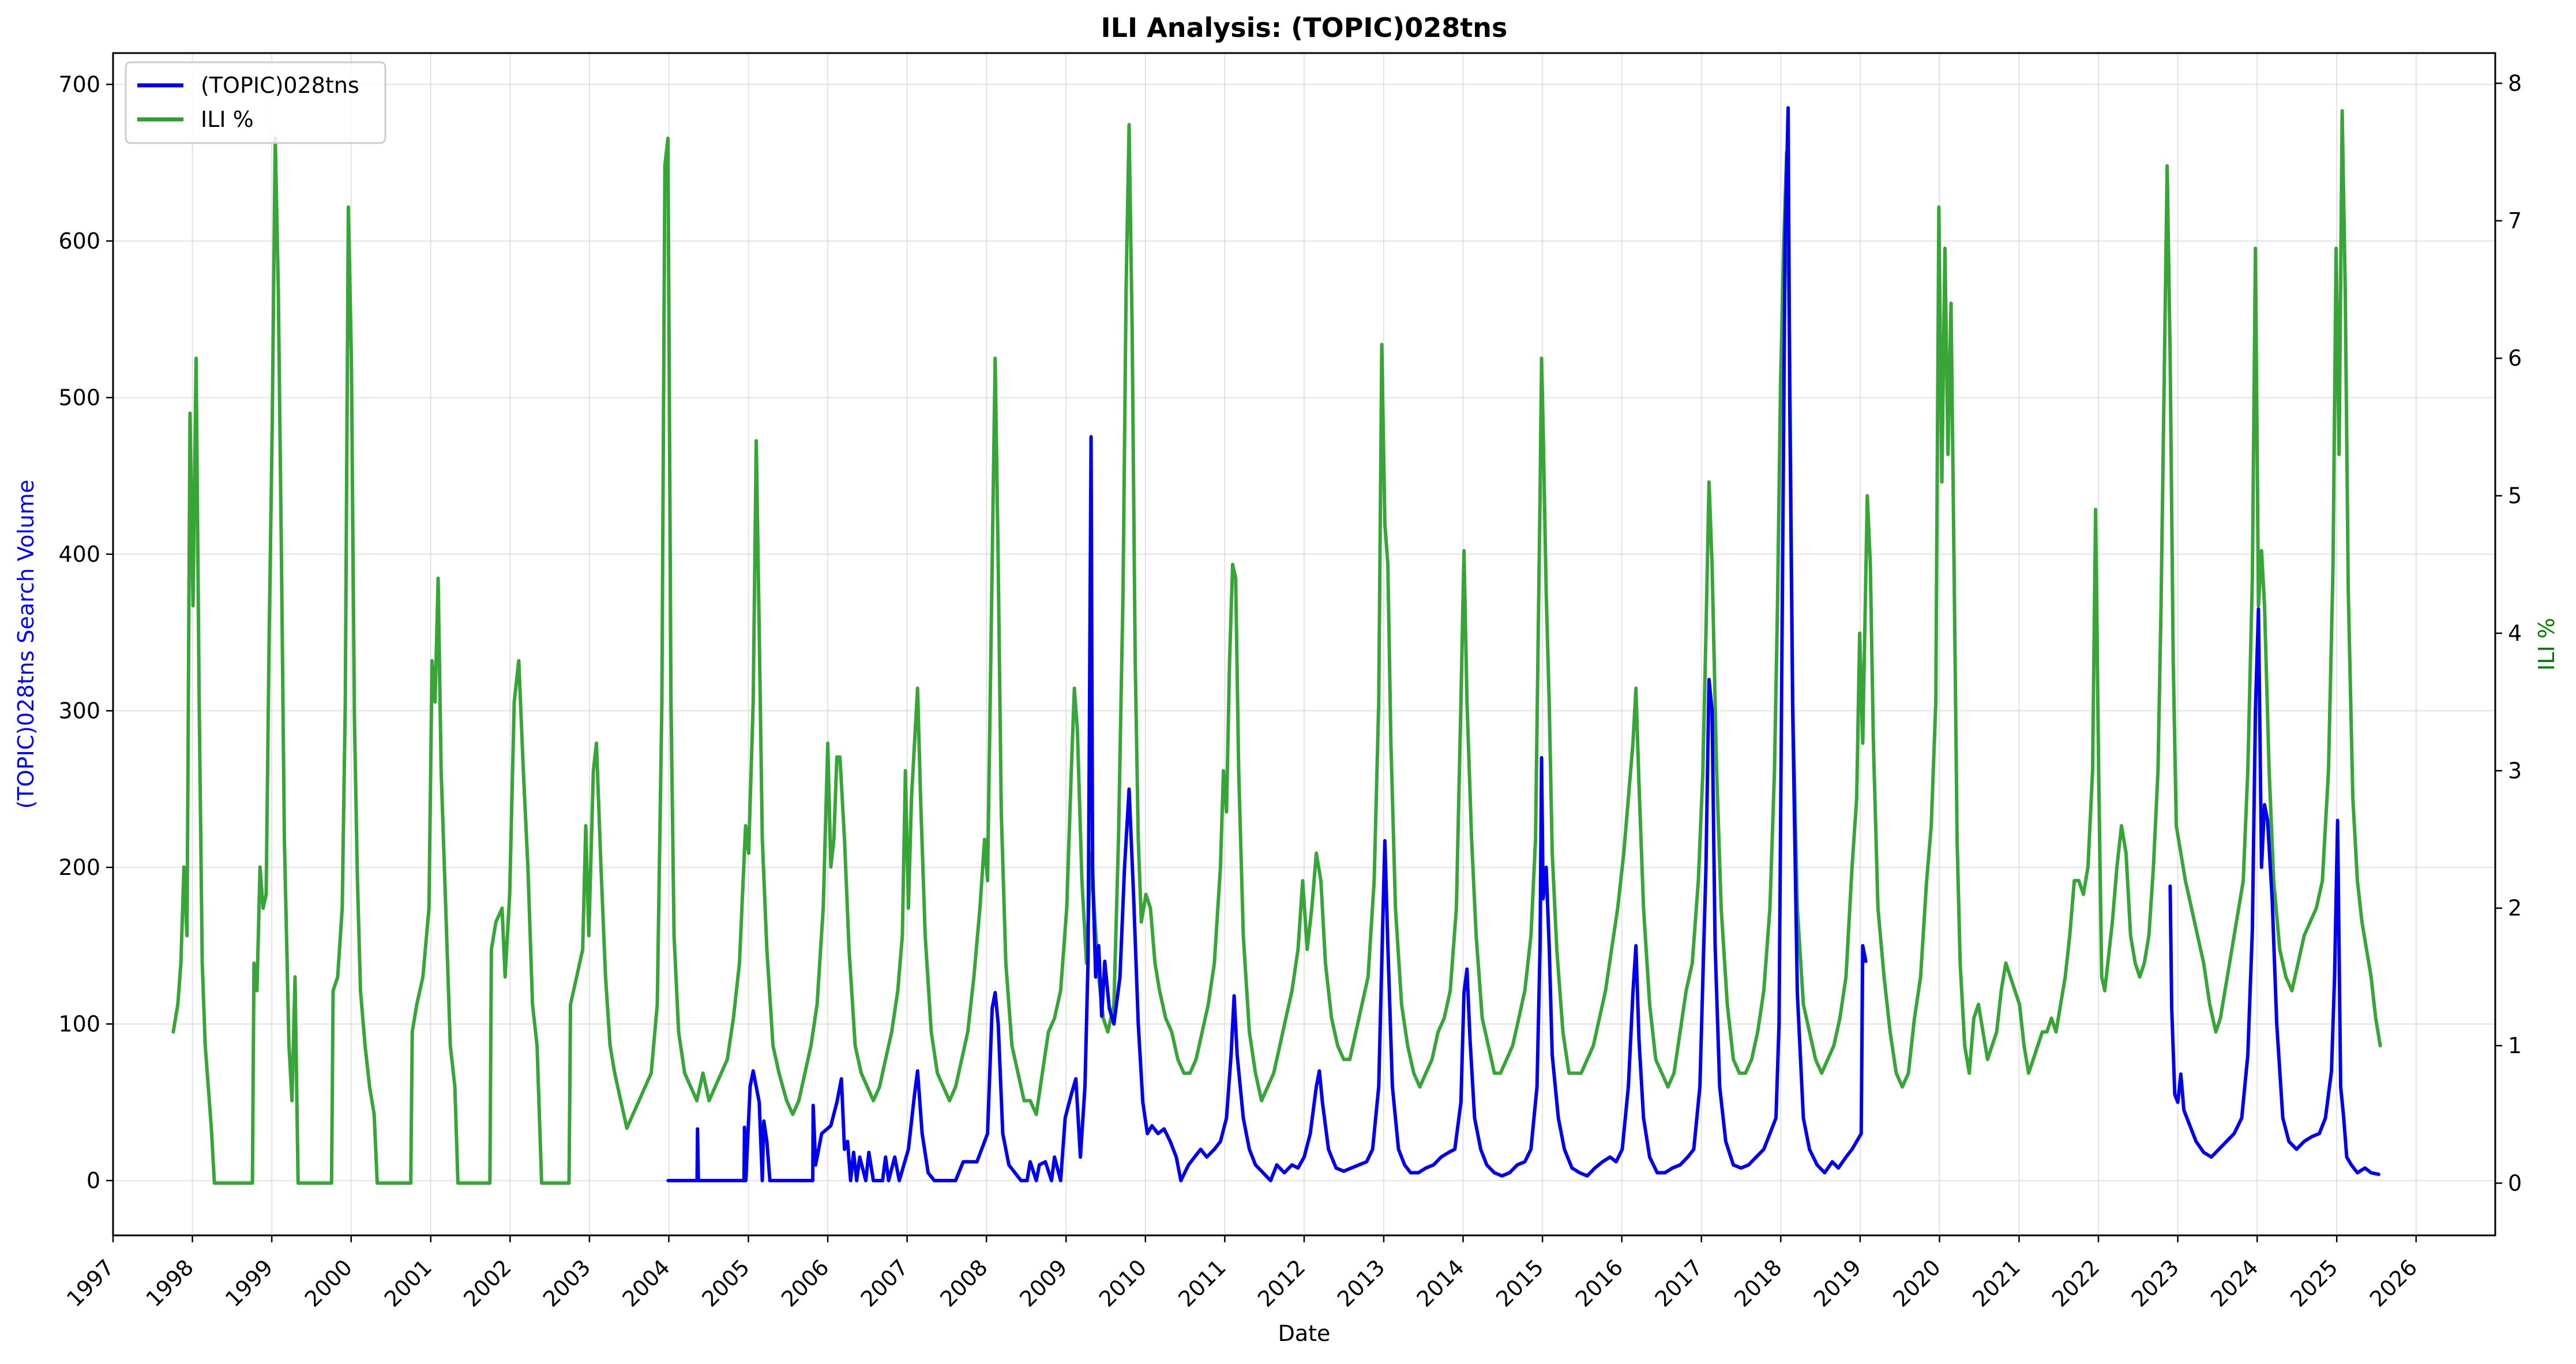 This screenshot has width=2576, height=1364. I want to click on search-volume-line, so click(2274, 892).